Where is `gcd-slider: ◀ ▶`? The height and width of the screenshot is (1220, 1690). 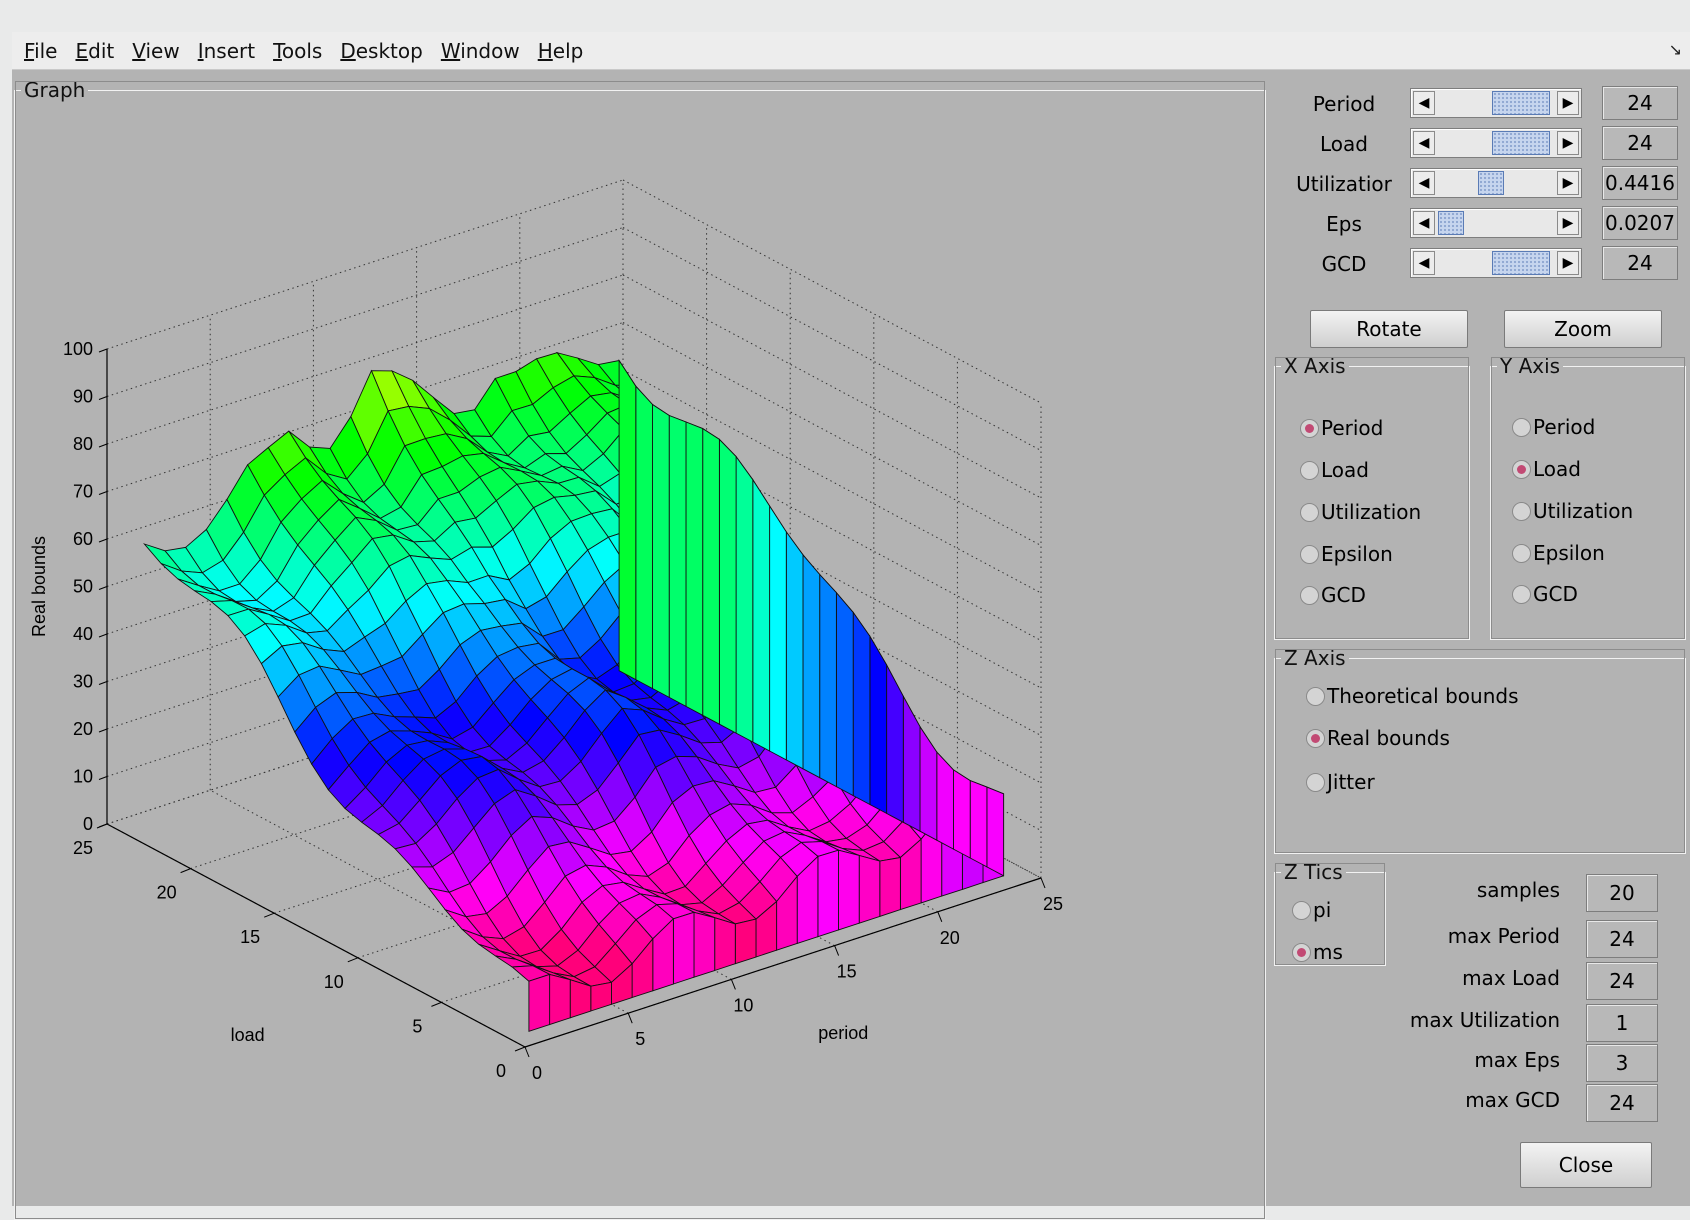
gcd-slider: ◀ ▶ is located at coordinates (1496, 263).